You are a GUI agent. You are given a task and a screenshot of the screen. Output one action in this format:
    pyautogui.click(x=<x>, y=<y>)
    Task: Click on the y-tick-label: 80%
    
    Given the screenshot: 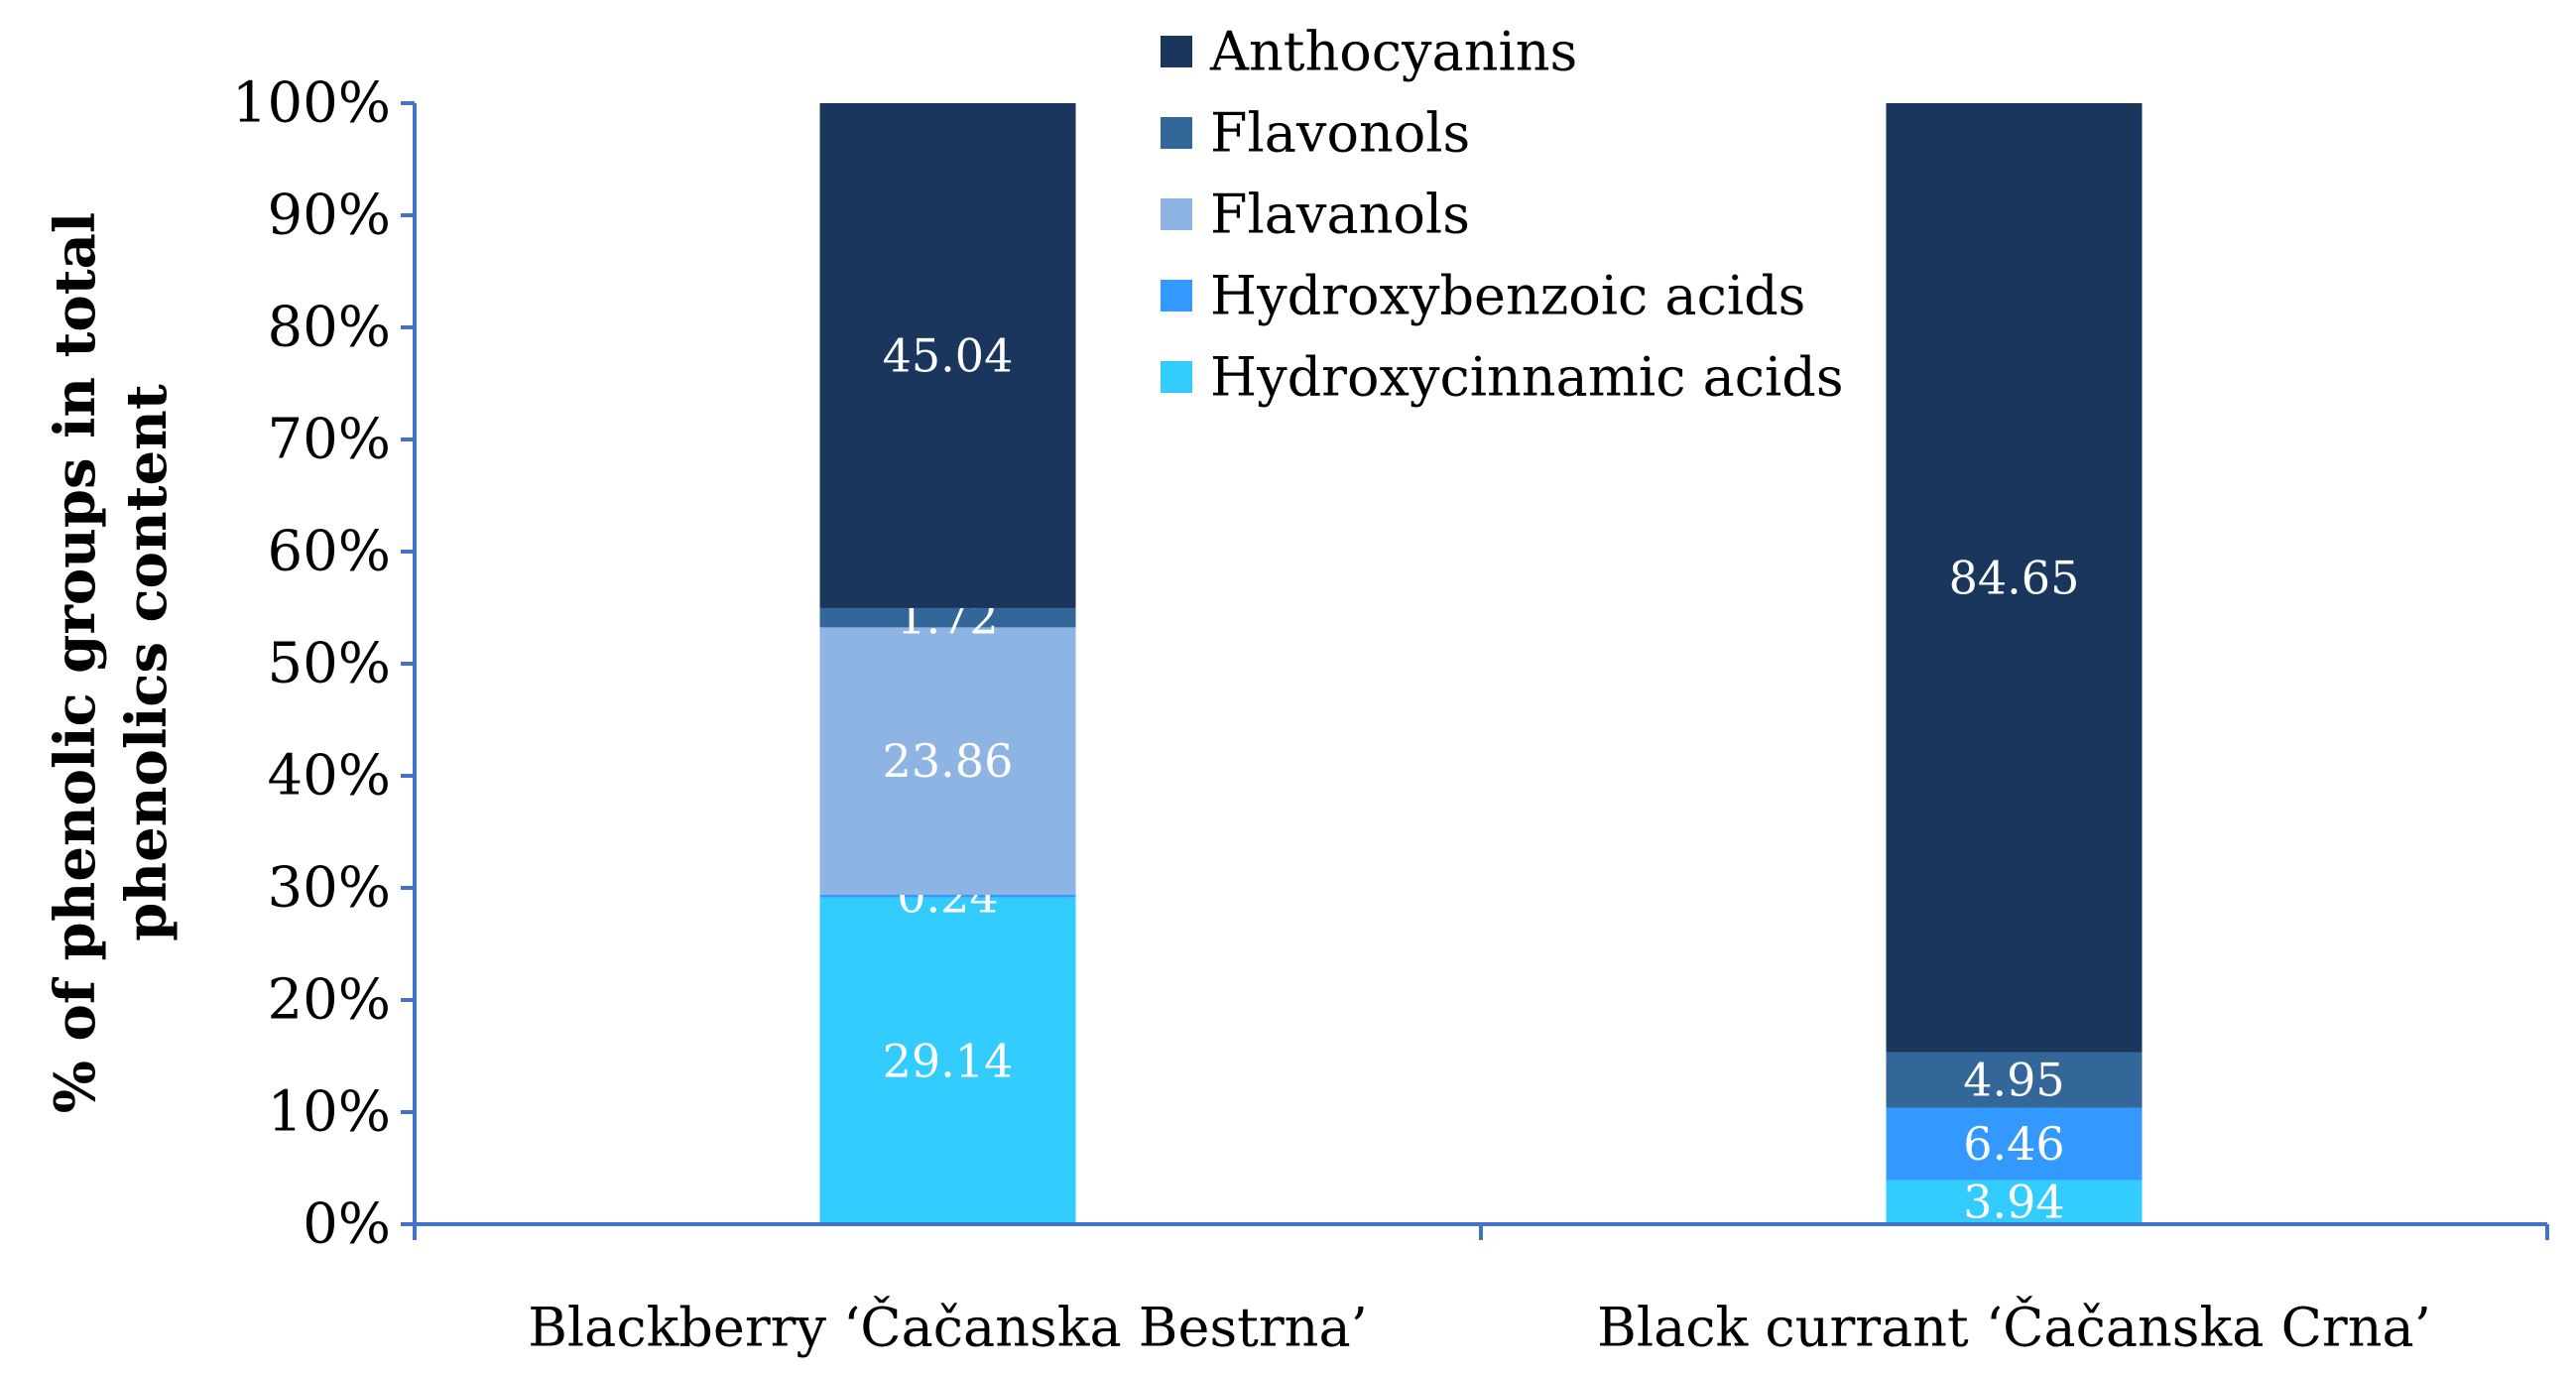 What is the action you would take?
    pyautogui.click(x=329, y=328)
    